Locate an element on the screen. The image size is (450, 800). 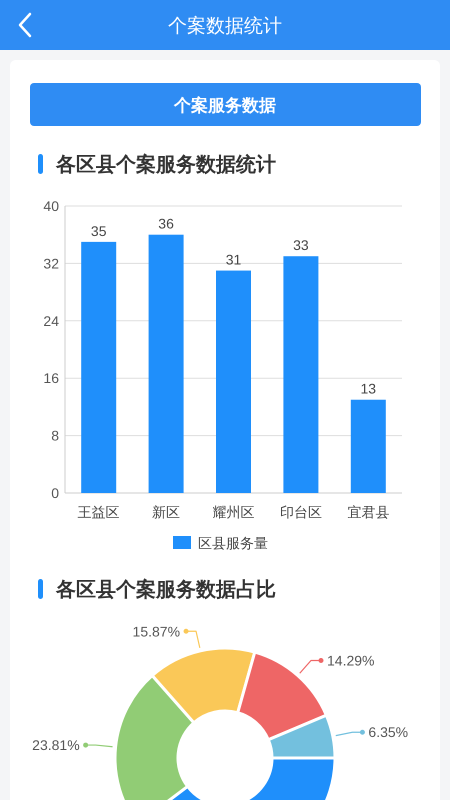
x-tick-label: 王益区 is located at coordinates (99, 512).